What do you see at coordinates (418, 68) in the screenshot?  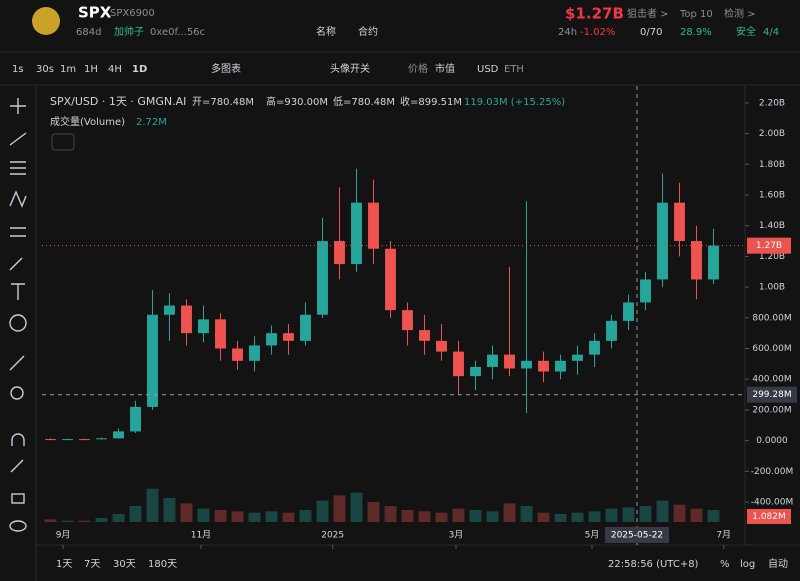 I see `price-toggle: 价格` at bounding box center [418, 68].